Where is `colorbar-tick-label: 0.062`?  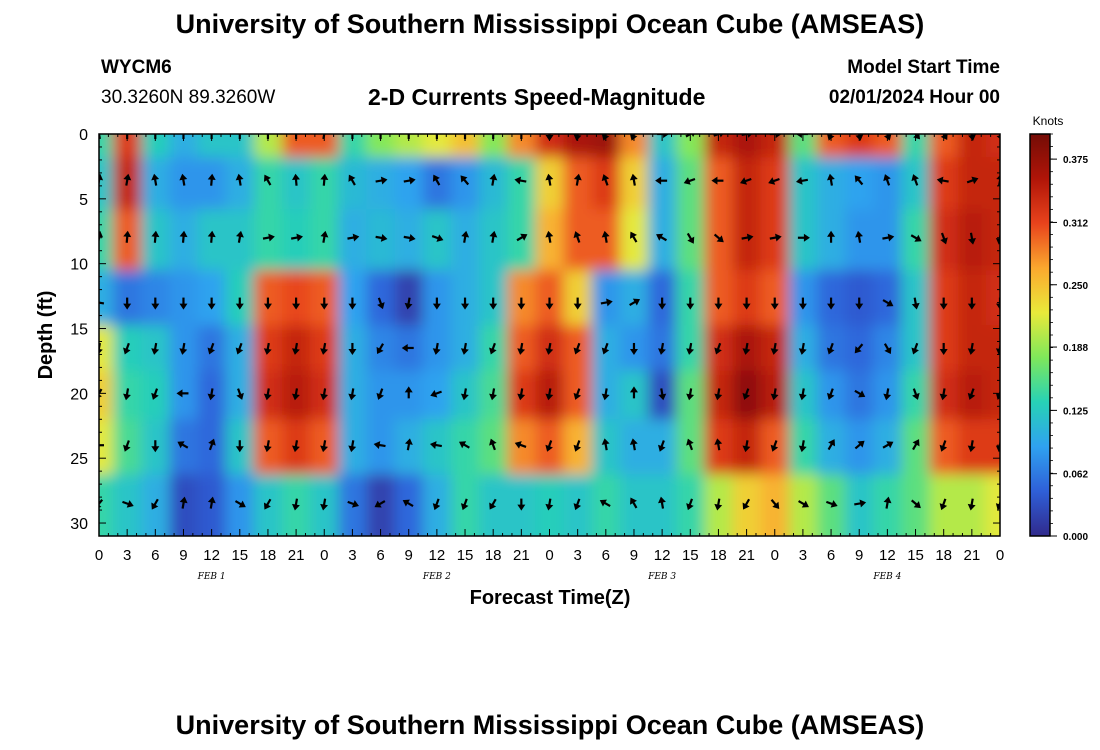 colorbar-tick-label: 0.062 is located at coordinates (1075, 475).